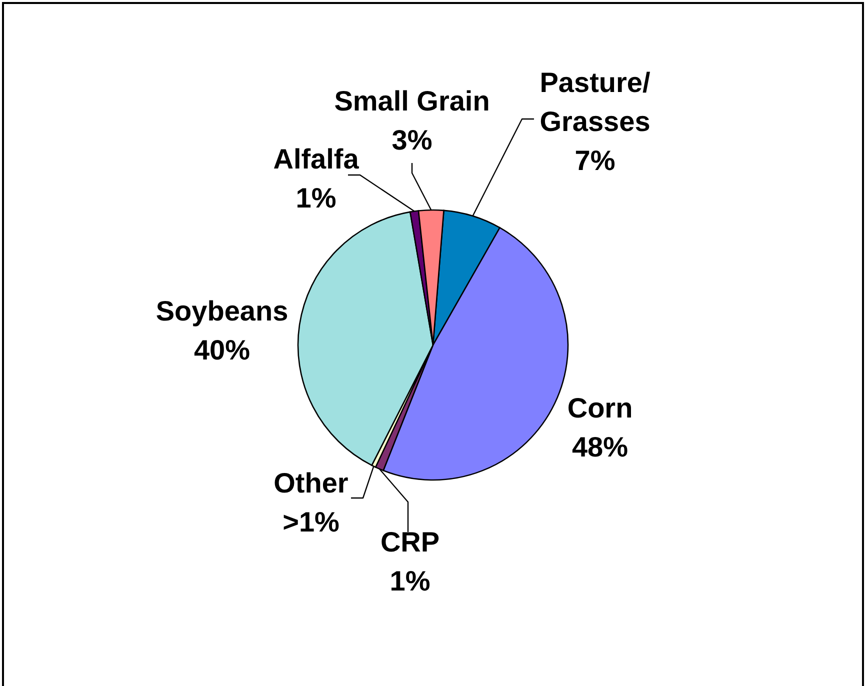 This screenshot has width=865, height=686. Describe the element at coordinates (311, 522) in the screenshot. I see `data-label: >1%` at that location.